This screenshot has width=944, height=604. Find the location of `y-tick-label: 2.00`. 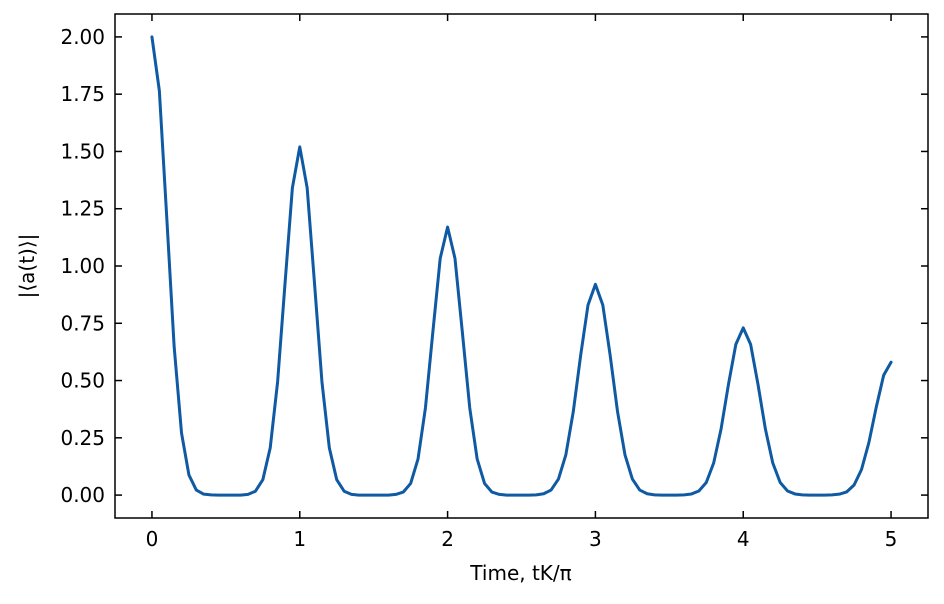

y-tick-label: 2.00 is located at coordinates (82, 37).